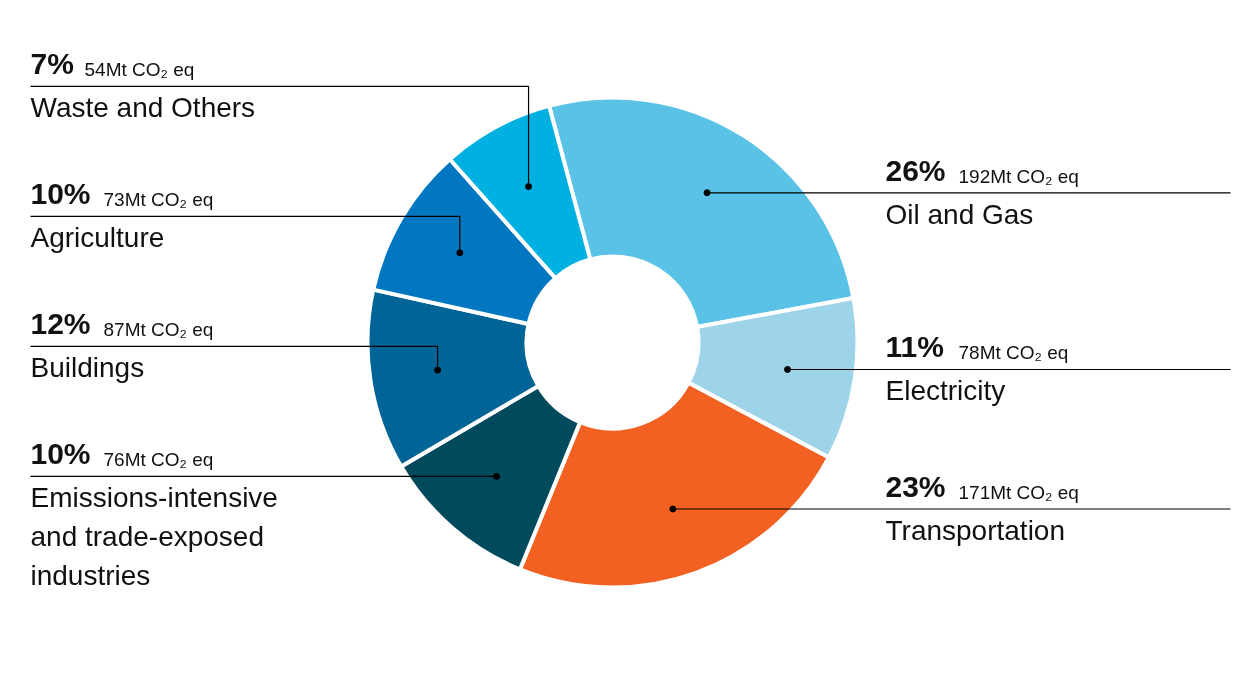 Image resolution: width=1258 pixels, height=683 pixels. I want to click on data-label: 10% 73Mt CO₂ eq, so click(122, 194).